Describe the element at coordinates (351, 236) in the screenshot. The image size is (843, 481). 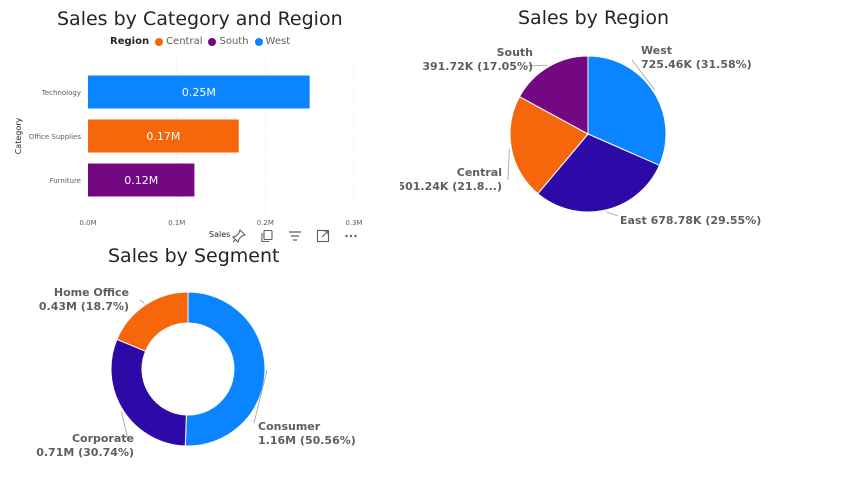
I see `more-options-icon` at that location.